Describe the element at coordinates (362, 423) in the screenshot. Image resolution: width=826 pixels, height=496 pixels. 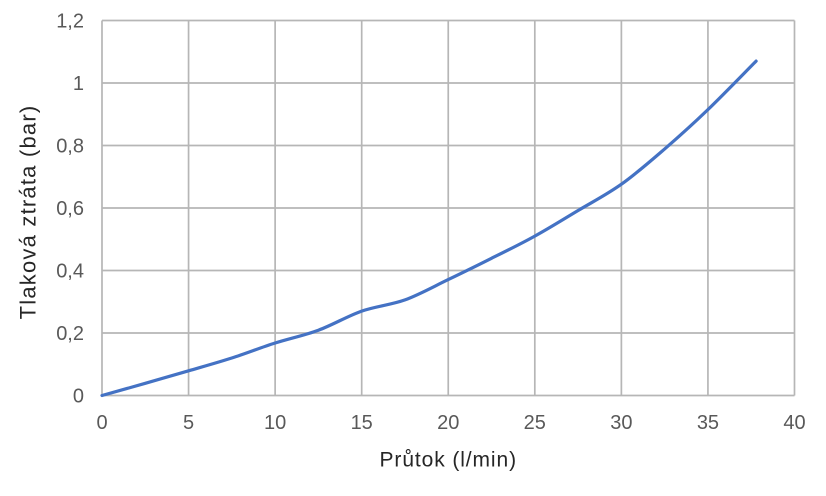
I see `svg-text: 15` at that location.